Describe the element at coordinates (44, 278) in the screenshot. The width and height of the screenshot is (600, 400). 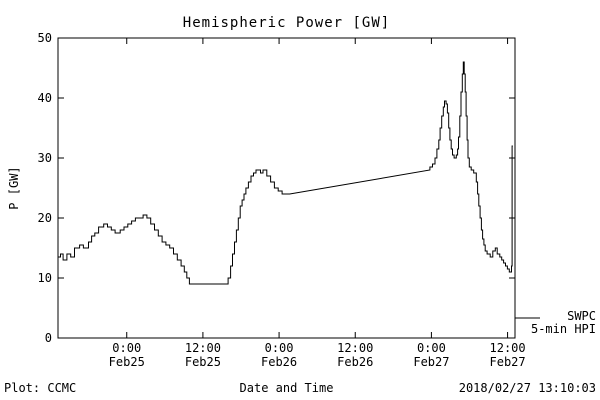
I see `y-tick-label: 10` at that location.